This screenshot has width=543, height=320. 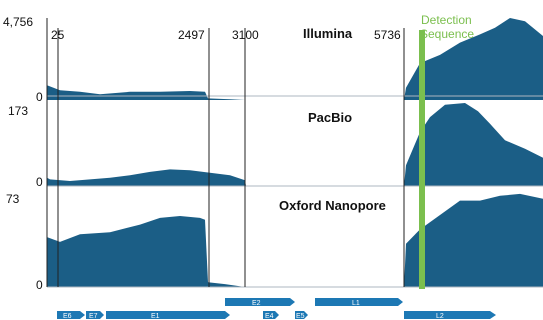 I want to click on position-label-25: 25, so click(x=58, y=35).